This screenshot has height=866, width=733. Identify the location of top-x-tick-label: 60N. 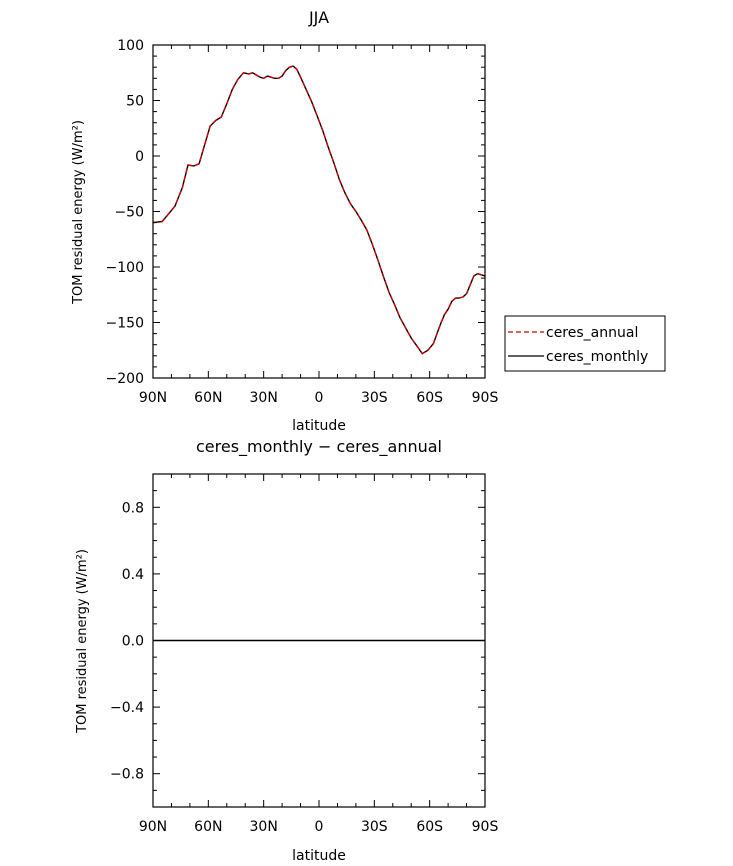
(208, 398).